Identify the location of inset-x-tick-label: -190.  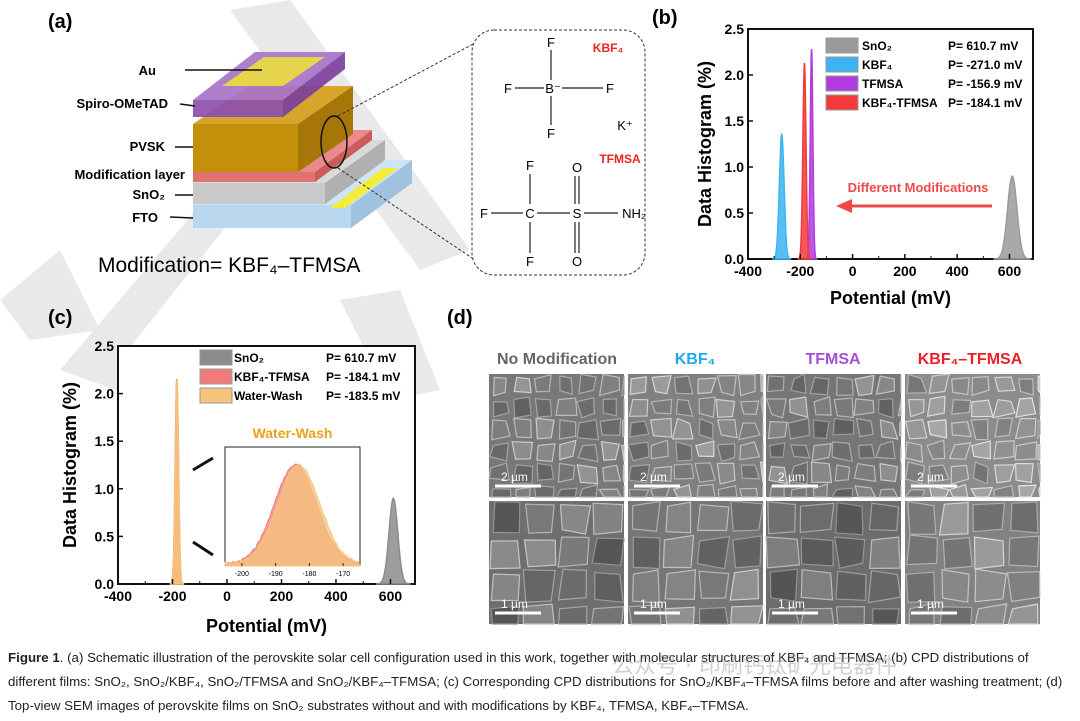
(276, 574).